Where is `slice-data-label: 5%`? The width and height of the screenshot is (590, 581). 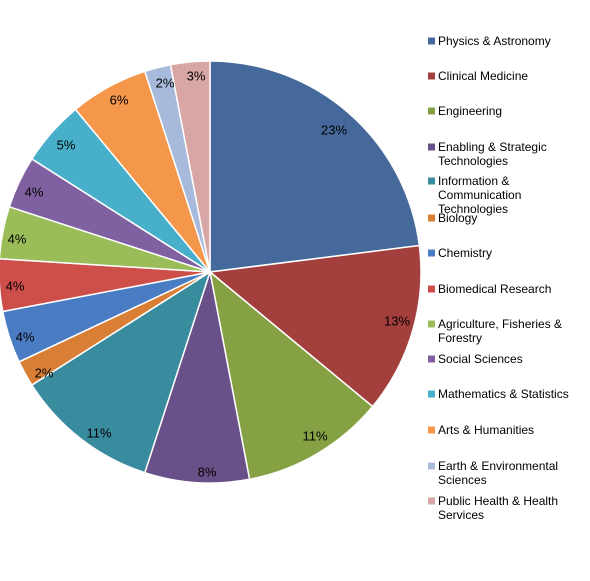 slice-data-label: 5% is located at coordinates (66, 144).